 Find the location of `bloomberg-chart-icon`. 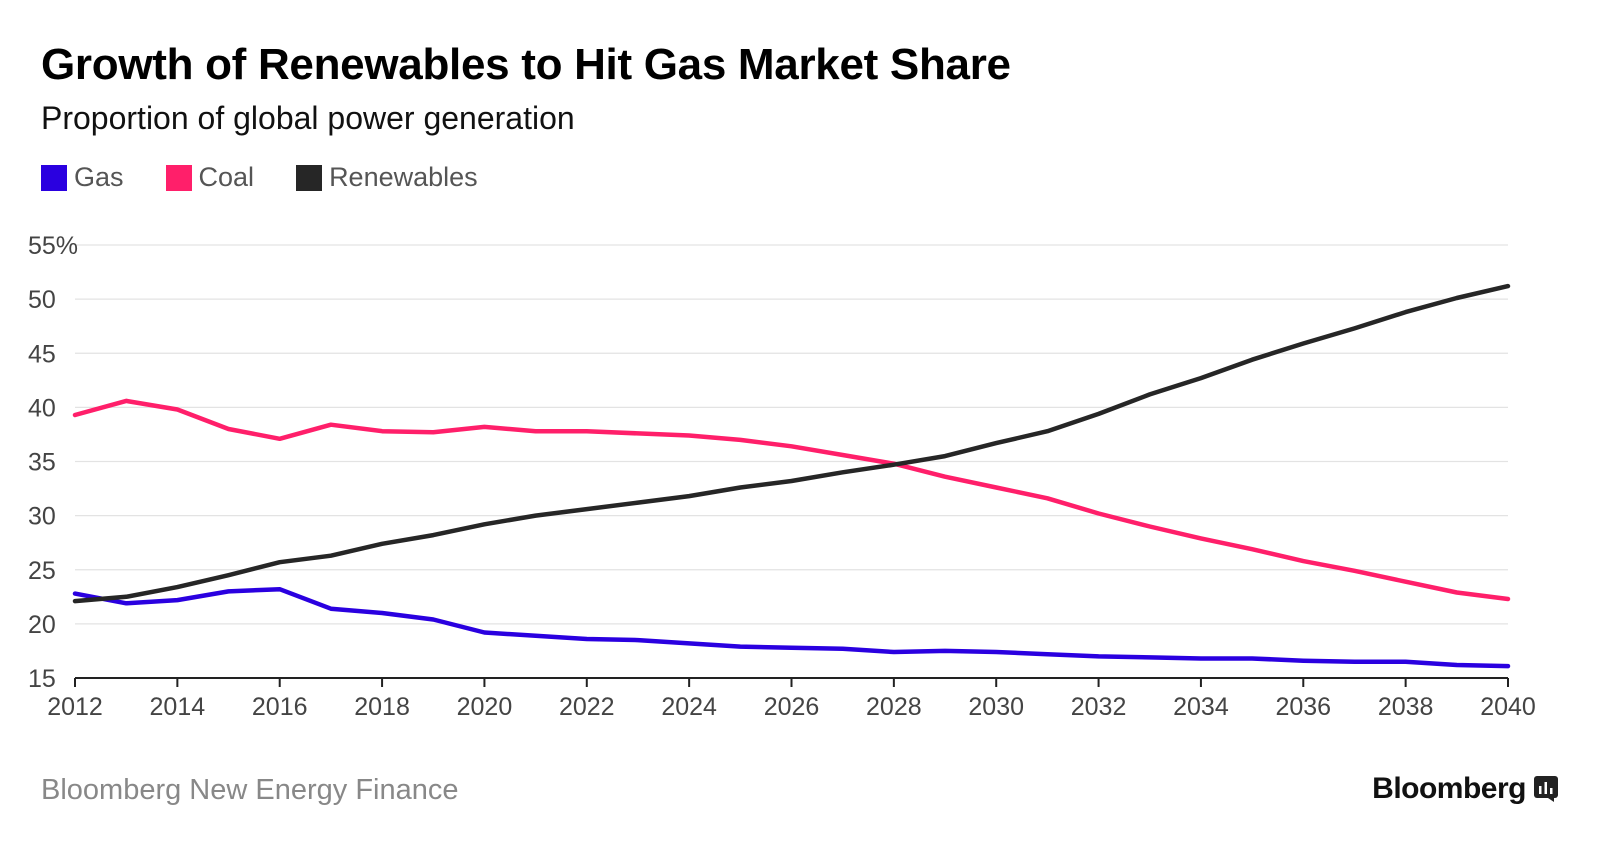

bloomberg-chart-icon is located at coordinates (1546, 789).